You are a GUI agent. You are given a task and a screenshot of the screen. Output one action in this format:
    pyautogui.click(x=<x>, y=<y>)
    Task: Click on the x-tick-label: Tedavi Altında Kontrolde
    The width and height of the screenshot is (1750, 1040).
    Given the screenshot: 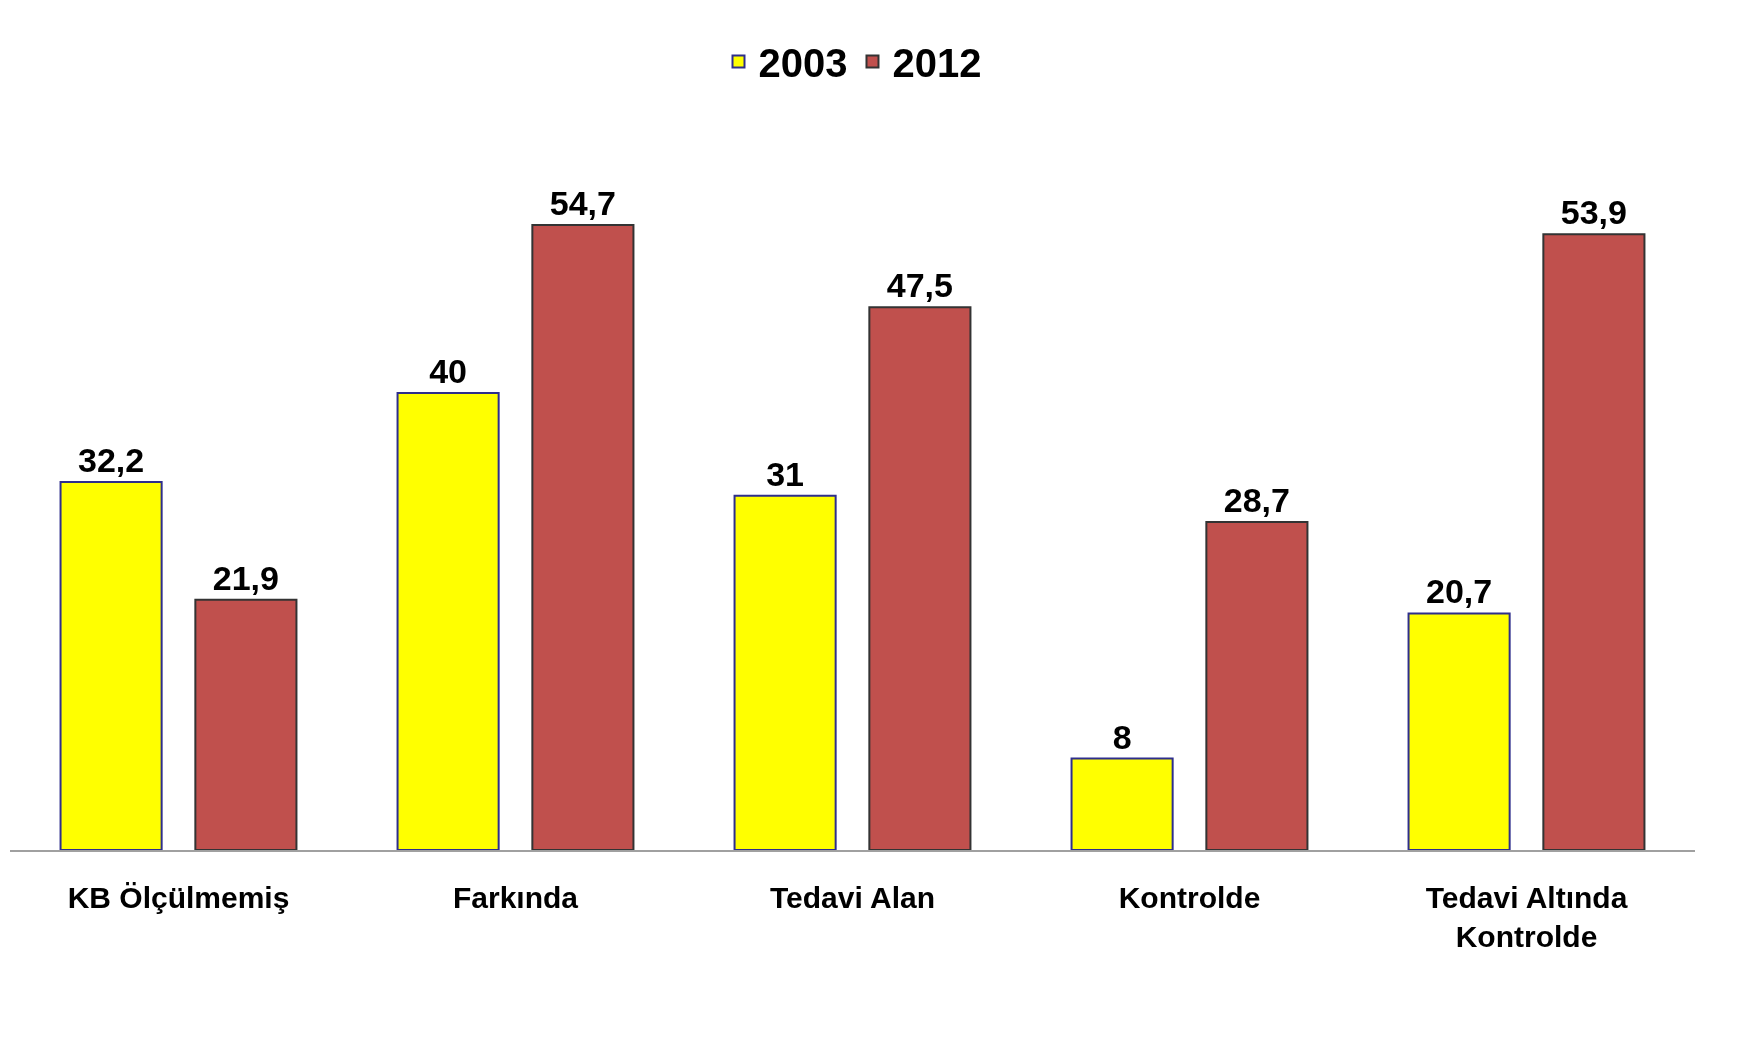 What is the action you would take?
    pyautogui.click(x=1526, y=917)
    